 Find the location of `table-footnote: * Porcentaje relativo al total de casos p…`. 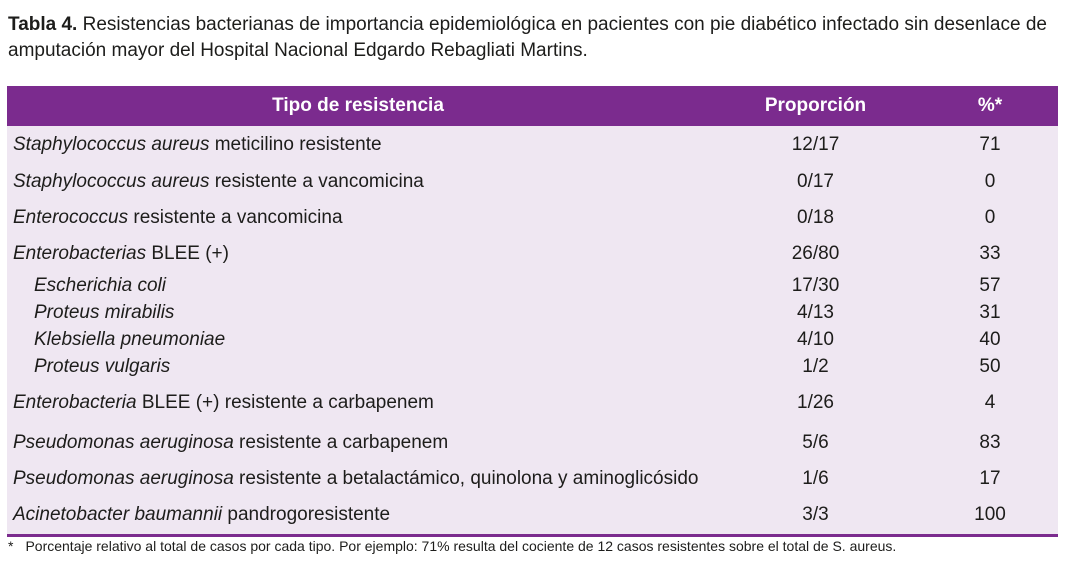

table-footnote: * Porcentaje relativo al total de casos p… is located at coordinates (452, 546).